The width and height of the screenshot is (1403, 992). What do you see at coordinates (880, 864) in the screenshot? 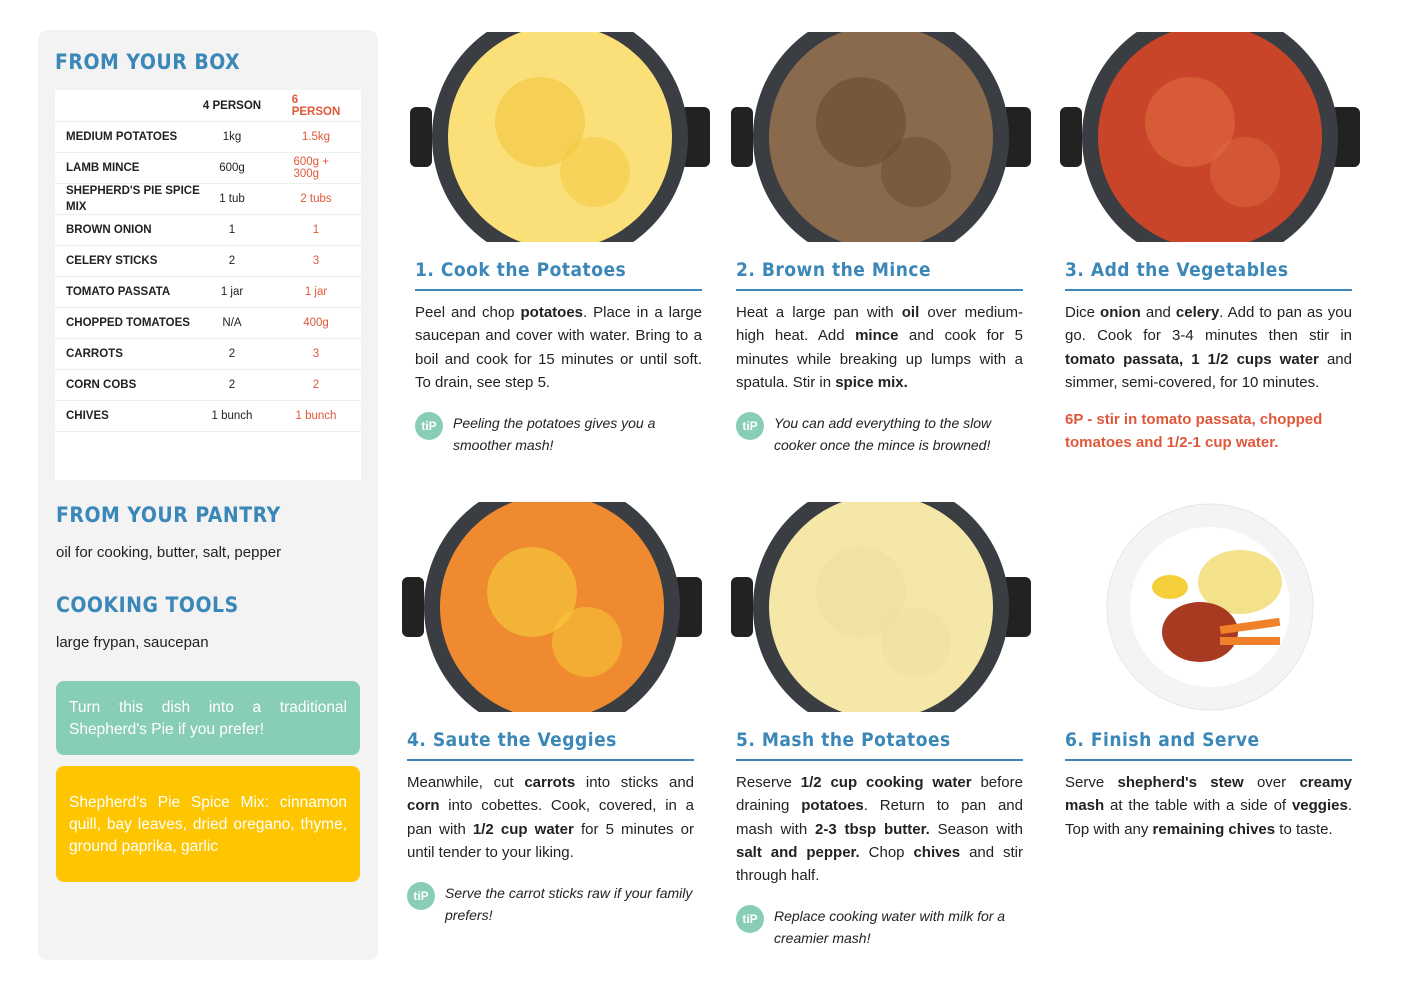
I see `text-run: and stir through half.` at bounding box center [880, 864].